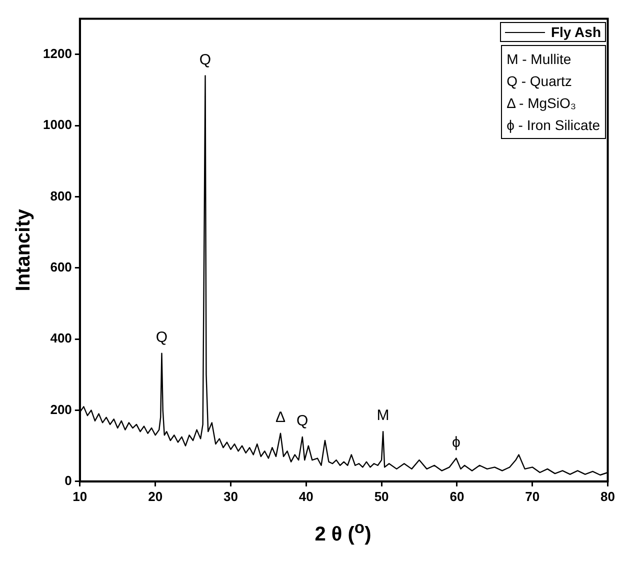  Describe the element at coordinates (61, 266) in the screenshot. I see `y-tick-label: 600` at that location.